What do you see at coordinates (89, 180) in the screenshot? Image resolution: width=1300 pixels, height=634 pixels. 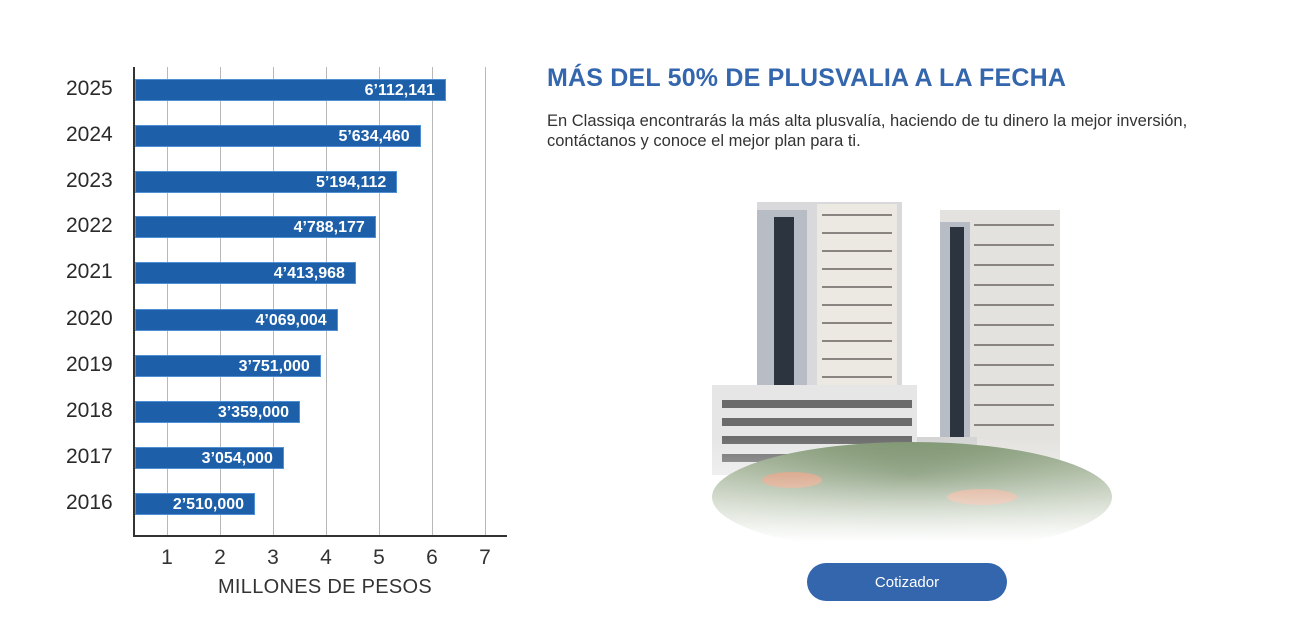 I see `year-label: 2023` at bounding box center [89, 180].